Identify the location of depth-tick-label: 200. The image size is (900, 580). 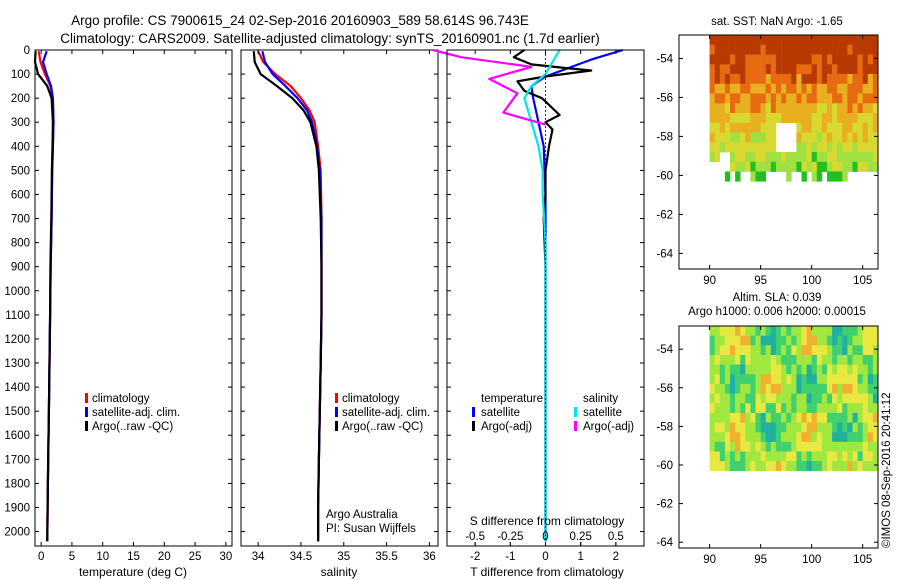
(20, 99).